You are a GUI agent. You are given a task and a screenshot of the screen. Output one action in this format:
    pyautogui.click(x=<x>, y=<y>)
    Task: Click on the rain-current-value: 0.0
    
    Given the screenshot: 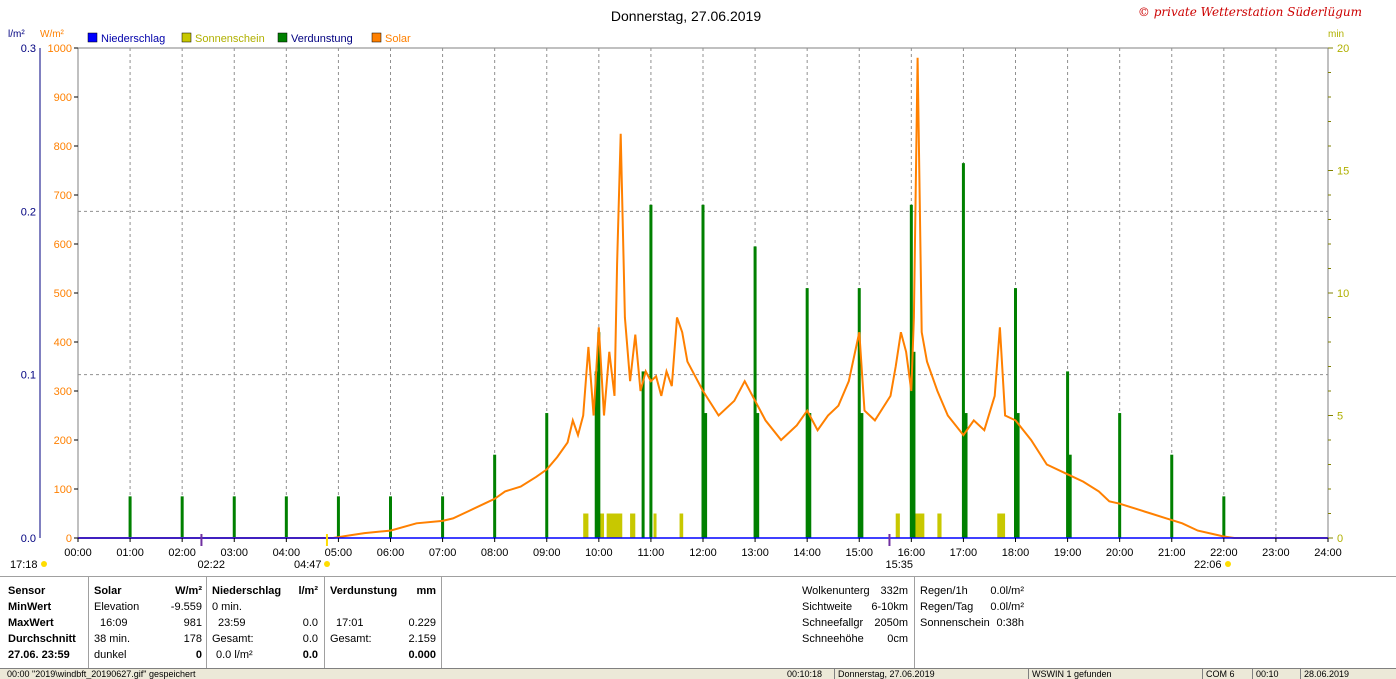 What is the action you would take?
    pyautogui.click(x=310, y=655)
    